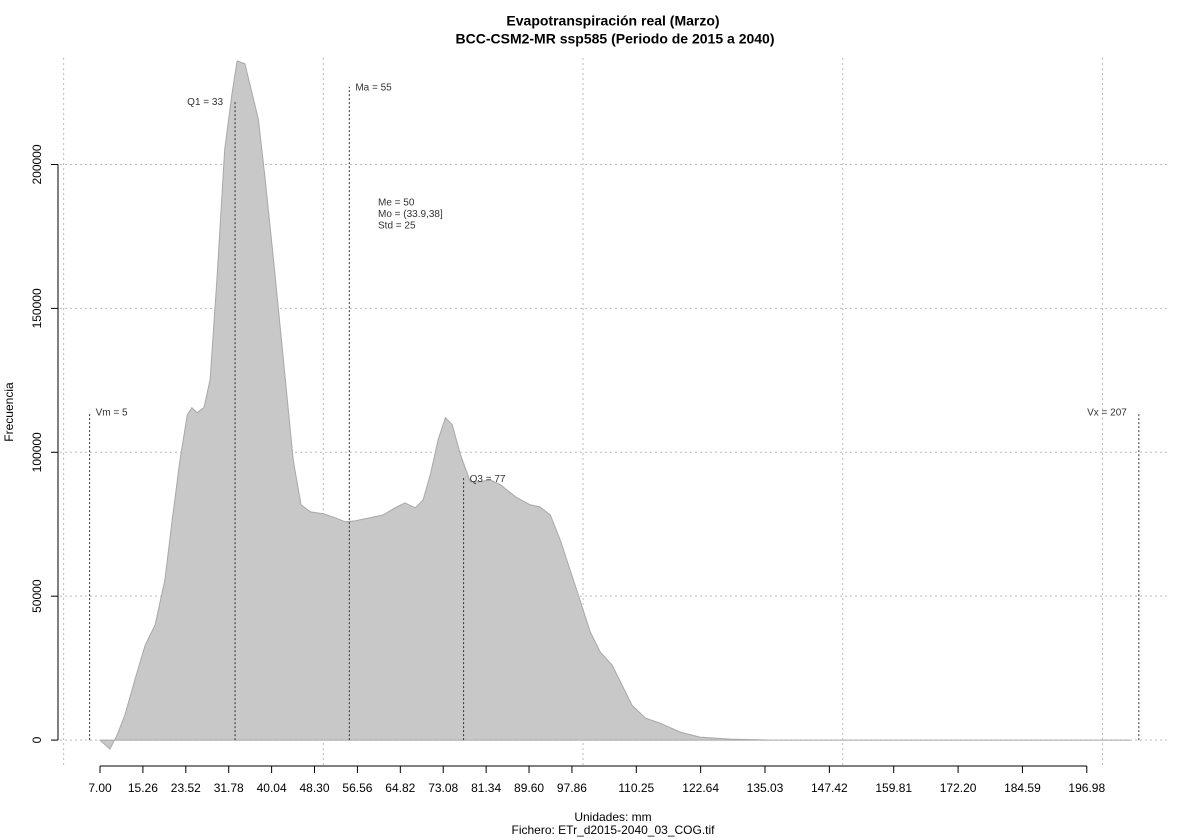  What do you see at coordinates (396, 203) in the screenshot?
I see `stat-label: Me = 50` at bounding box center [396, 203].